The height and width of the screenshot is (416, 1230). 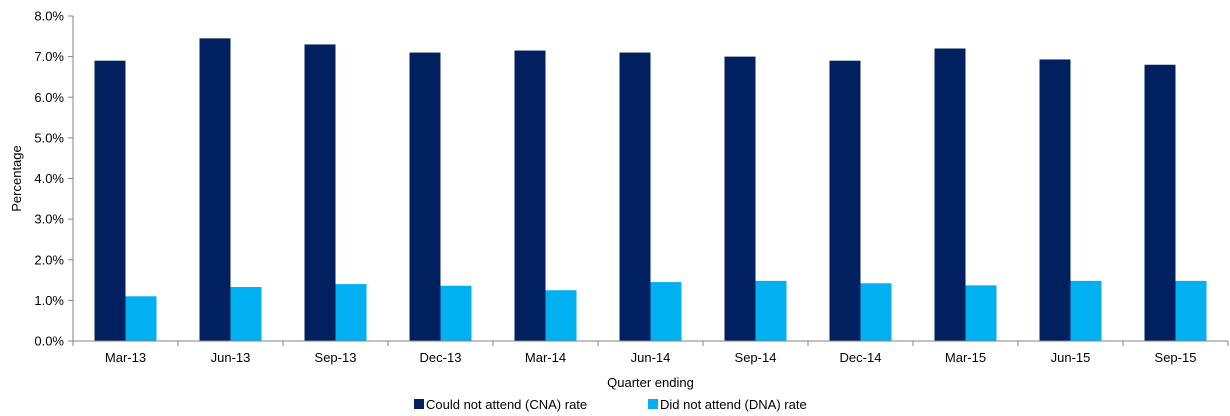 I want to click on legend-label-dna: Did not attend (DNA) rate, so click(x=733, y=404).